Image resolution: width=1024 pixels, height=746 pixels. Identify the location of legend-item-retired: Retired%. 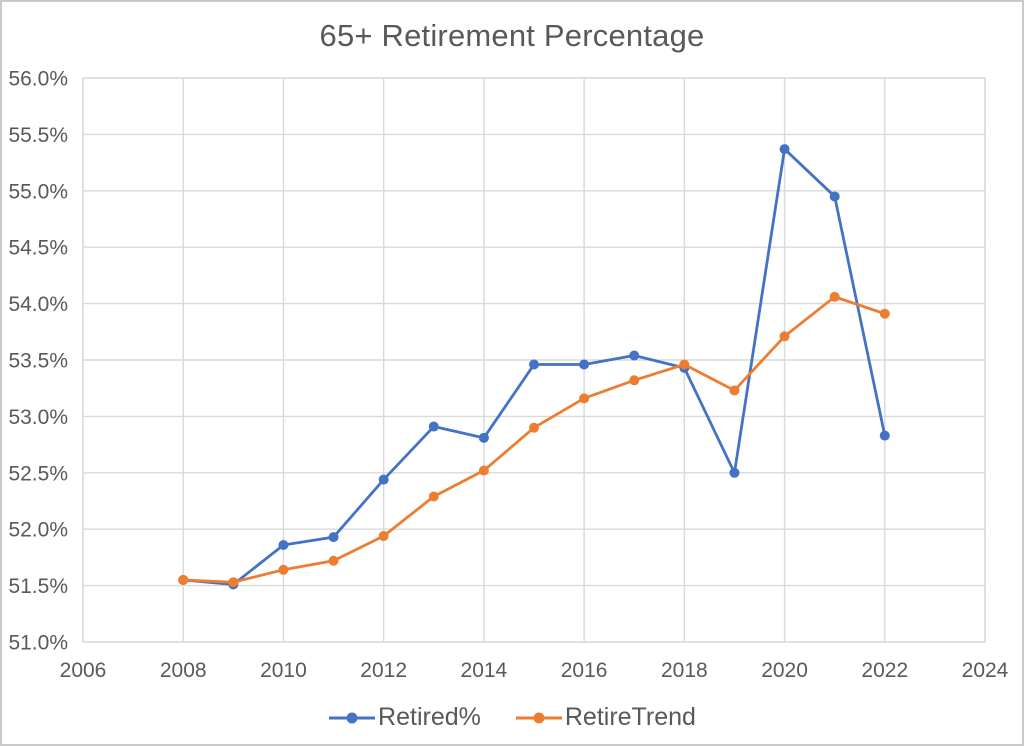
(404, 717).